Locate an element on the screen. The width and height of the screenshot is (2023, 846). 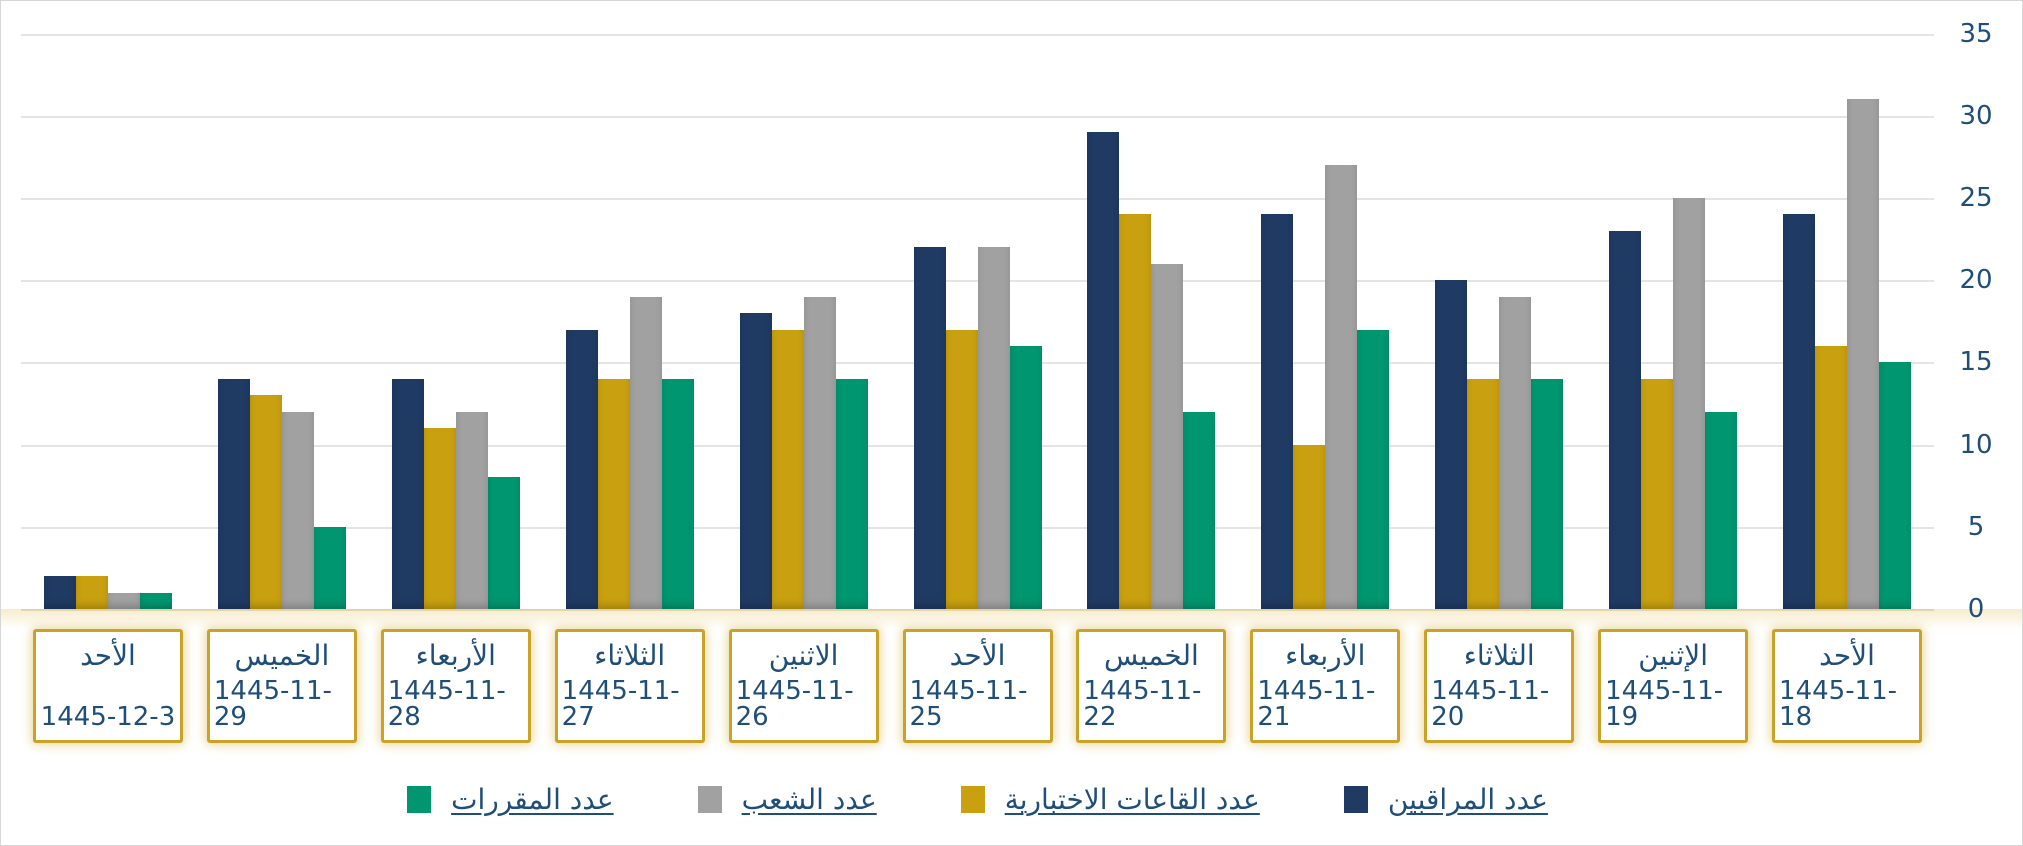
legend-item-0: عدد المراقبين is located at coordinates (1445, 799).